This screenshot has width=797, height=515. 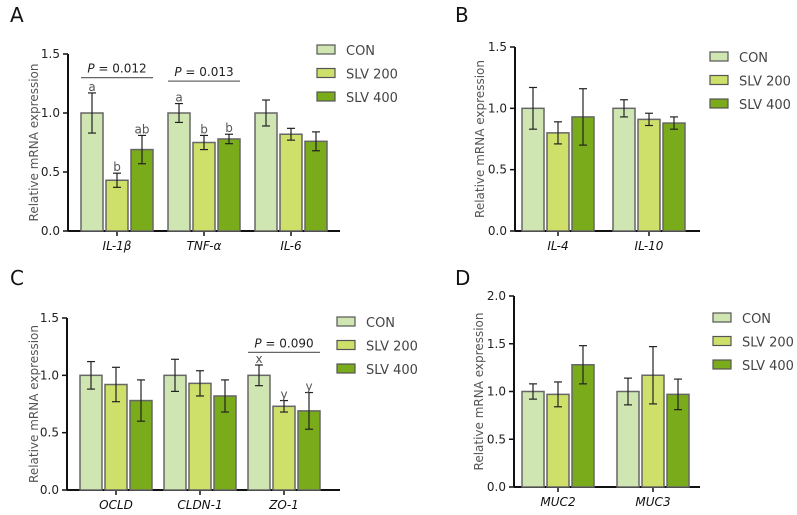 What do you see at coordinates (17, 15) in the screenshot?
I see `panel-label: A` at bounding box center [17, 15].